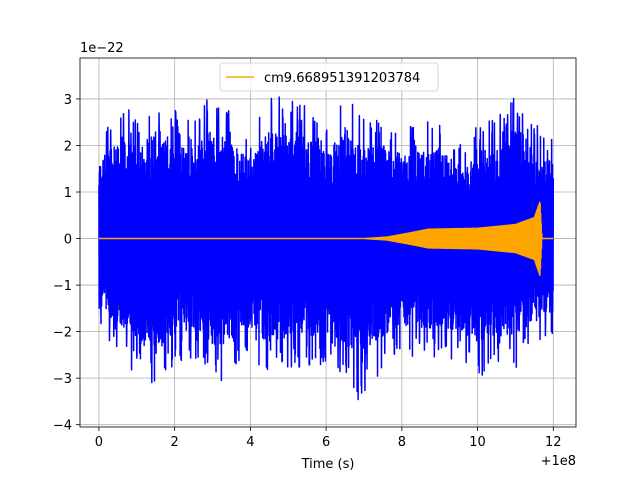 This screenshot has width=640, height=480. Describe the element at coordinates (558, 461) in the screenshot. I see `x-offset-label: +1e8` at that location.